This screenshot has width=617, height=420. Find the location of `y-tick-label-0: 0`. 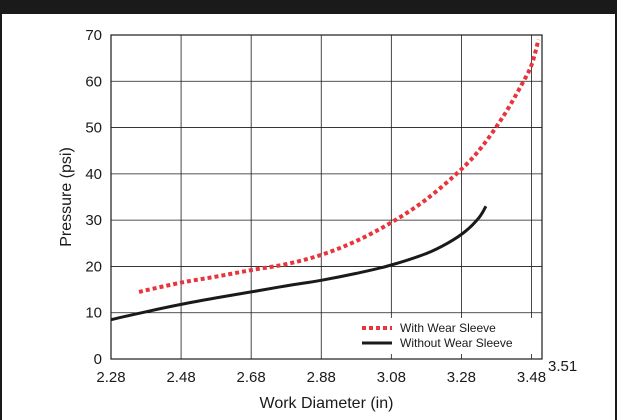

y-tick-label-0: 0 is located at coordinates (98, 359).